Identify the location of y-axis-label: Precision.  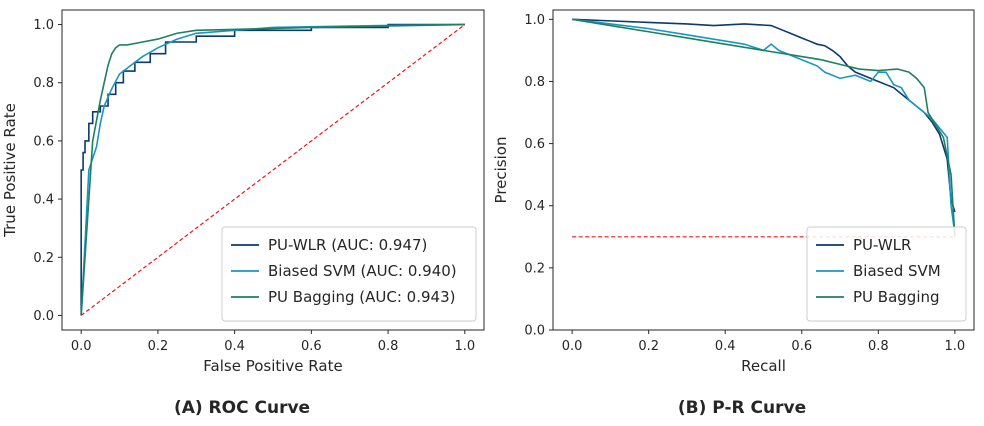
(501, 170).